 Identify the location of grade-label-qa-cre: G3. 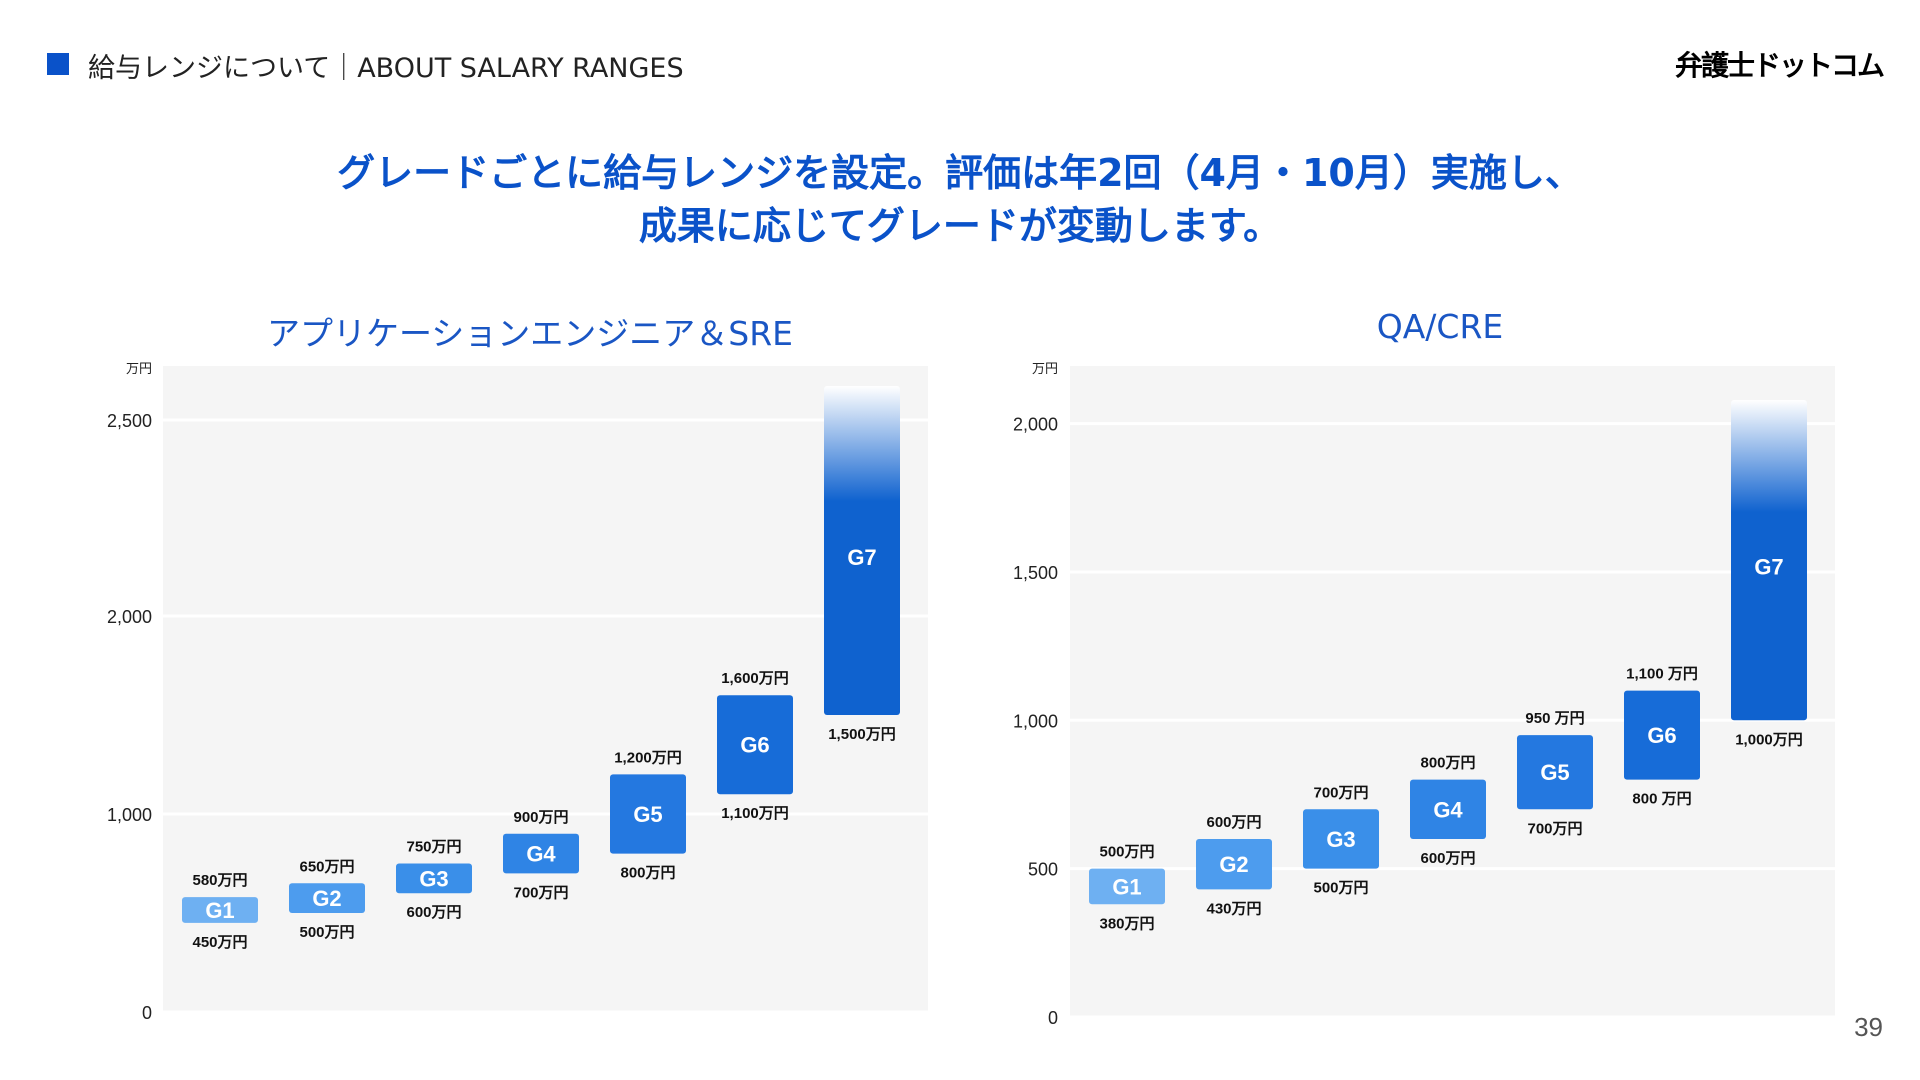
(1340, 839).